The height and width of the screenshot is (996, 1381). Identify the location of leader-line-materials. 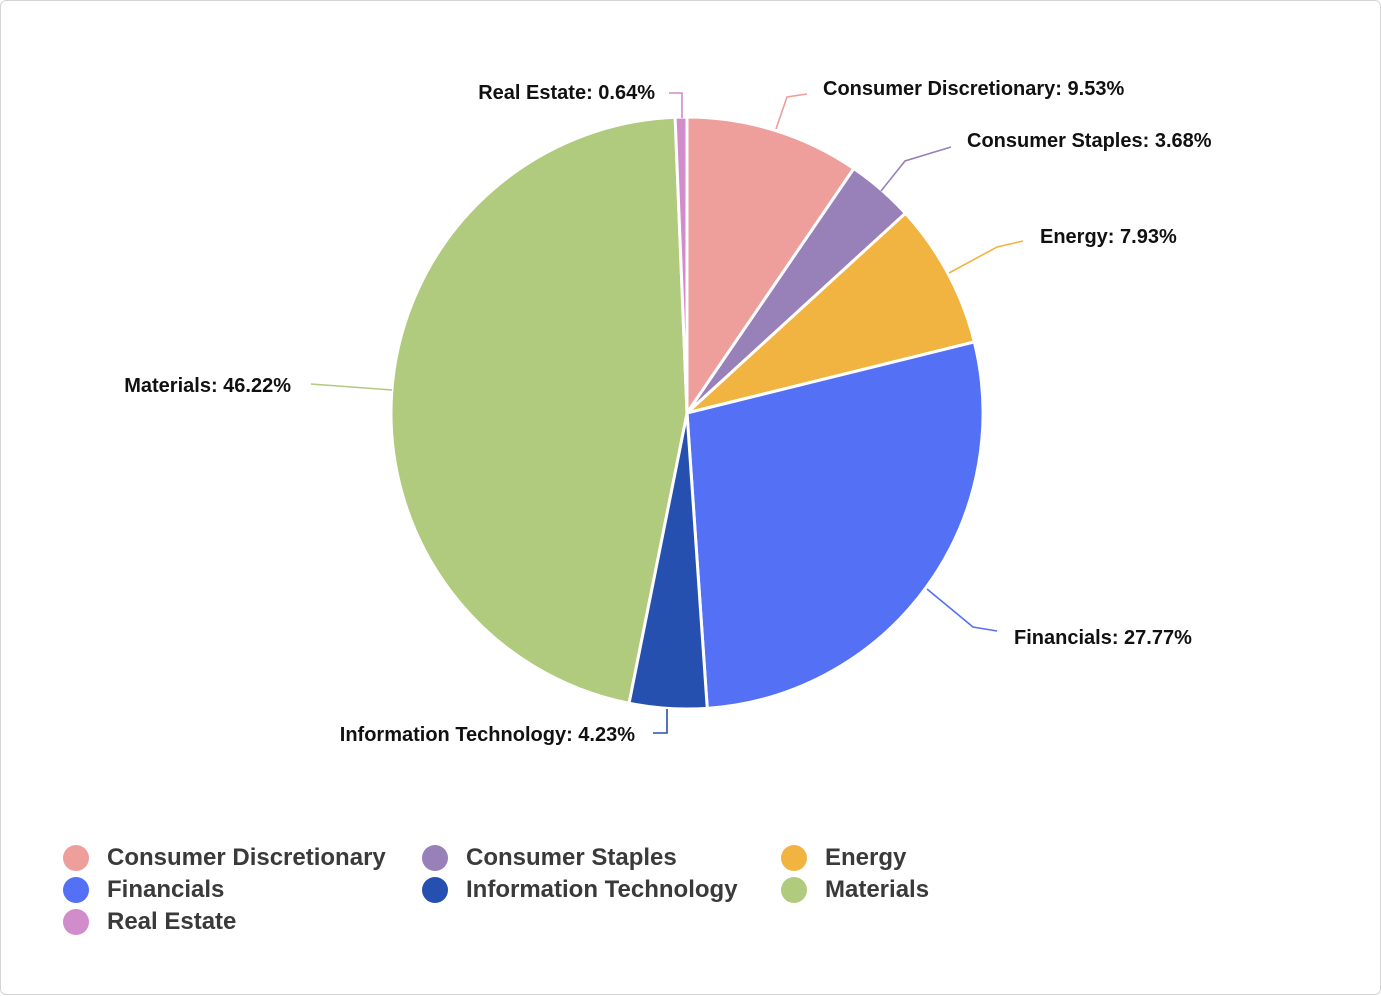
(351, 387).